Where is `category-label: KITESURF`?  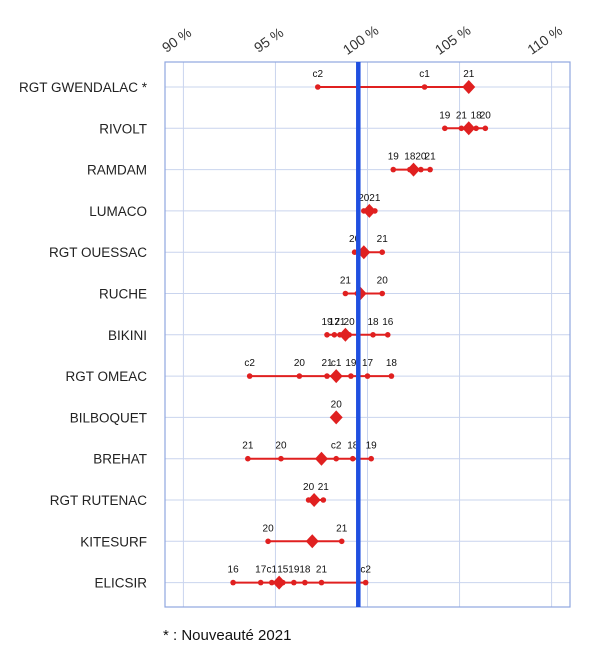 category-label: KITESURF is located at coordinates (113, 541).